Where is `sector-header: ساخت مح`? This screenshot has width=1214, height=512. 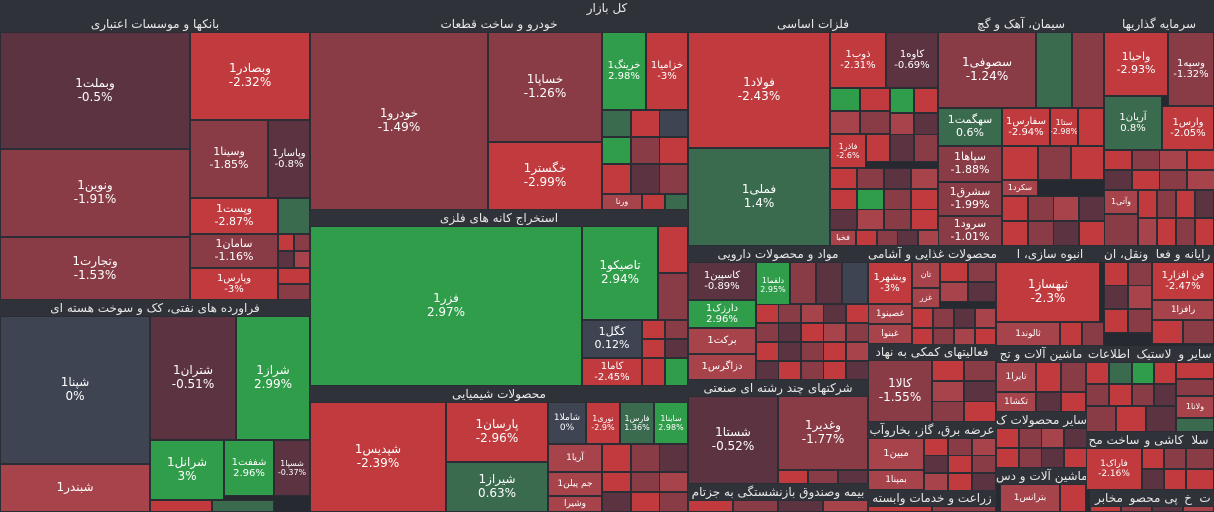
sector-header: ساخت مح is located at coordinates (1114, 440).